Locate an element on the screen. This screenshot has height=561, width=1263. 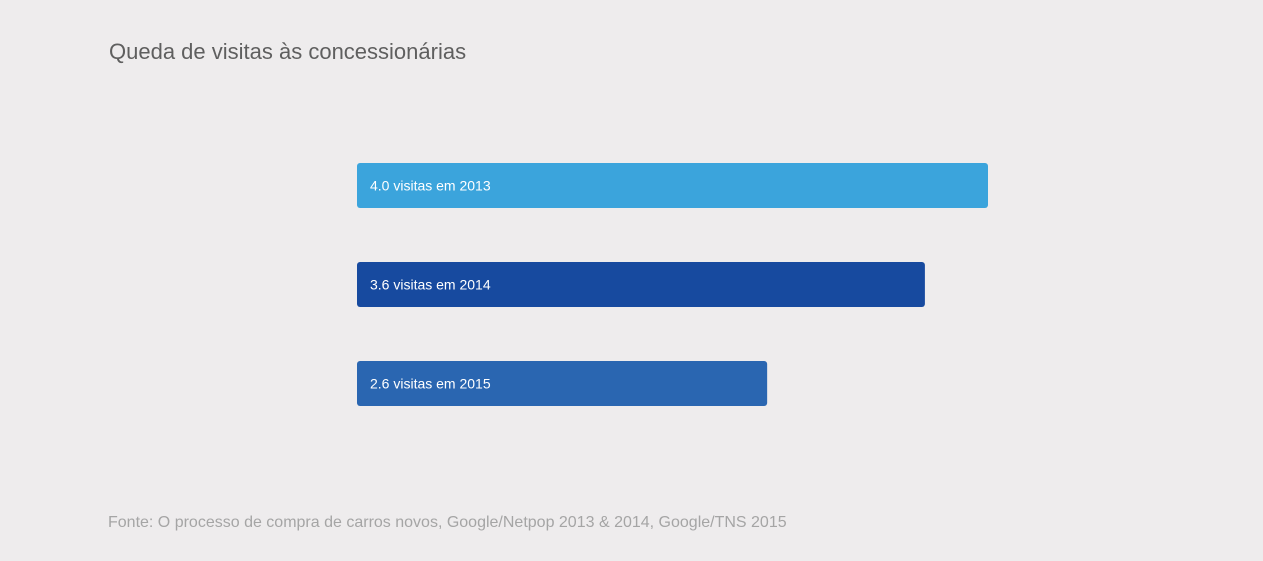
chart-title: Queda de visitas às concessionárias is located at coordinates (288, 51).